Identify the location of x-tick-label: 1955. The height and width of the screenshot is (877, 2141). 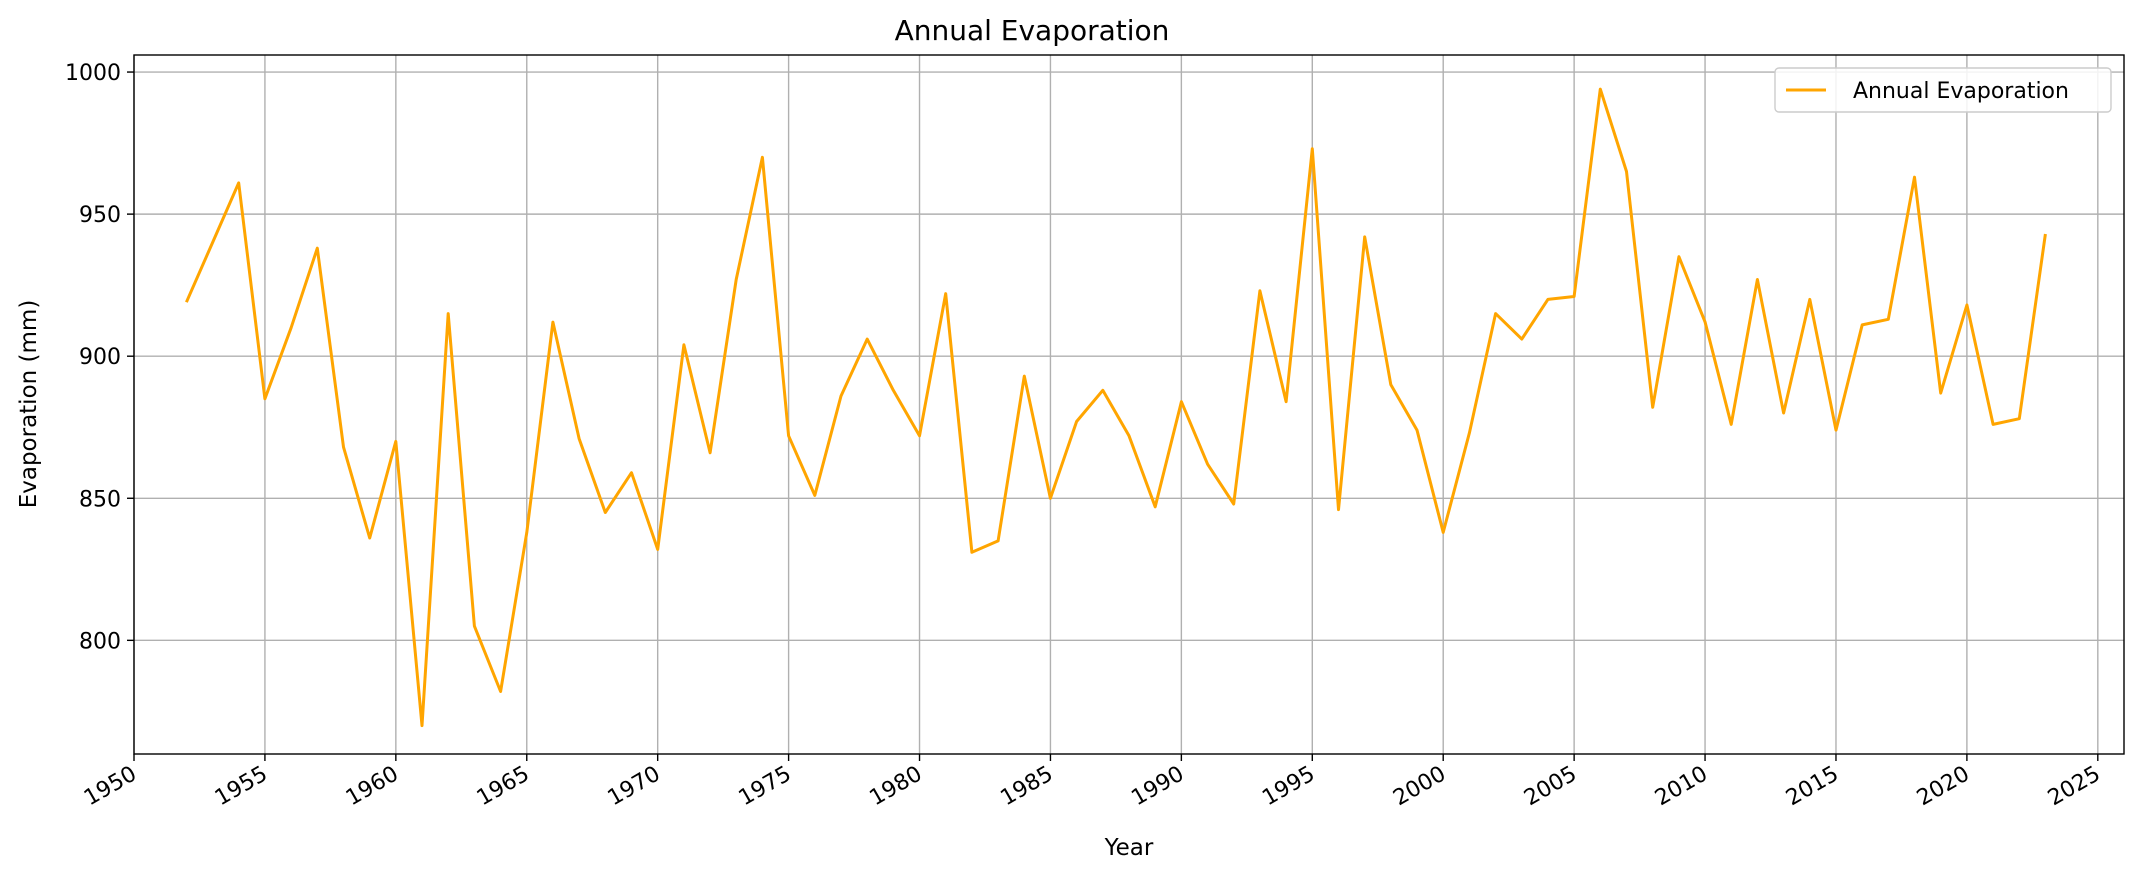
(241, 787).